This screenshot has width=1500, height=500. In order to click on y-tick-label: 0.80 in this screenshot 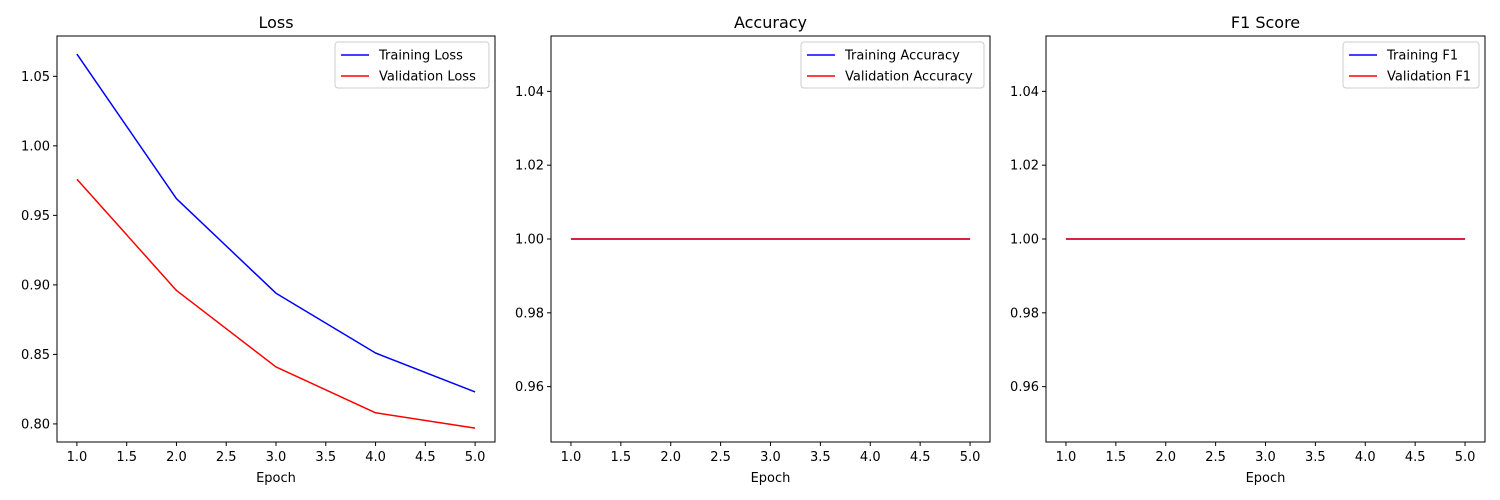, I will do `click(35, 424)`.